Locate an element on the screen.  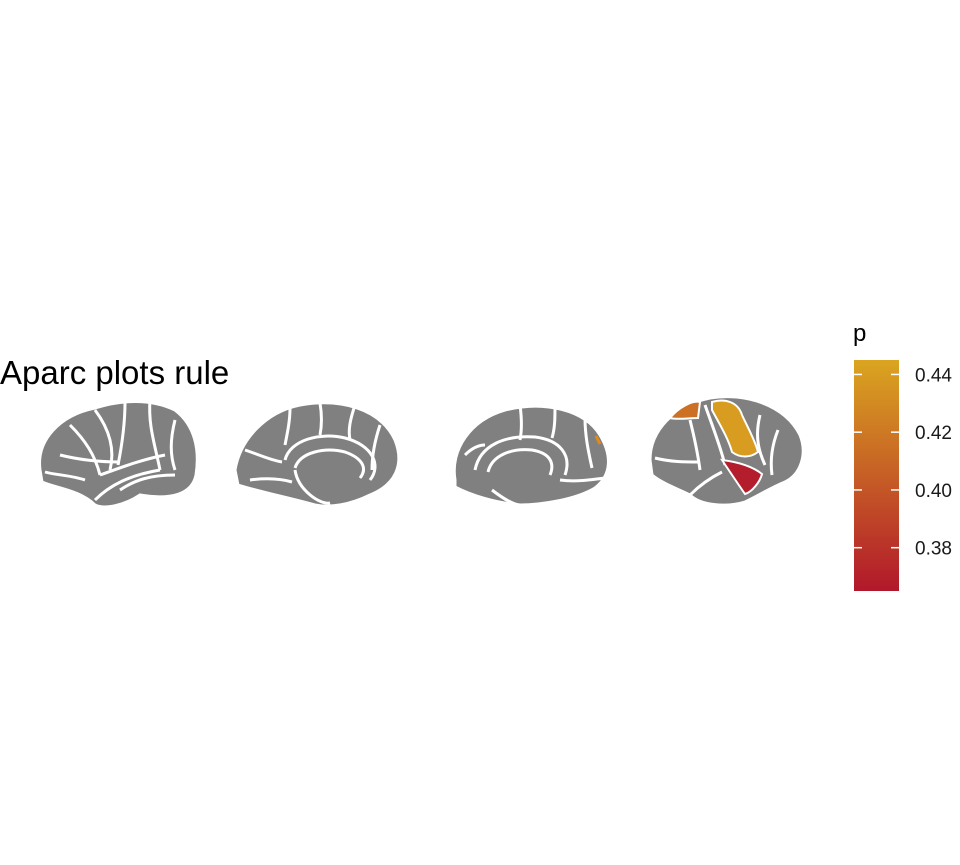
brain-right-medial is located at coordinates (531, 455).